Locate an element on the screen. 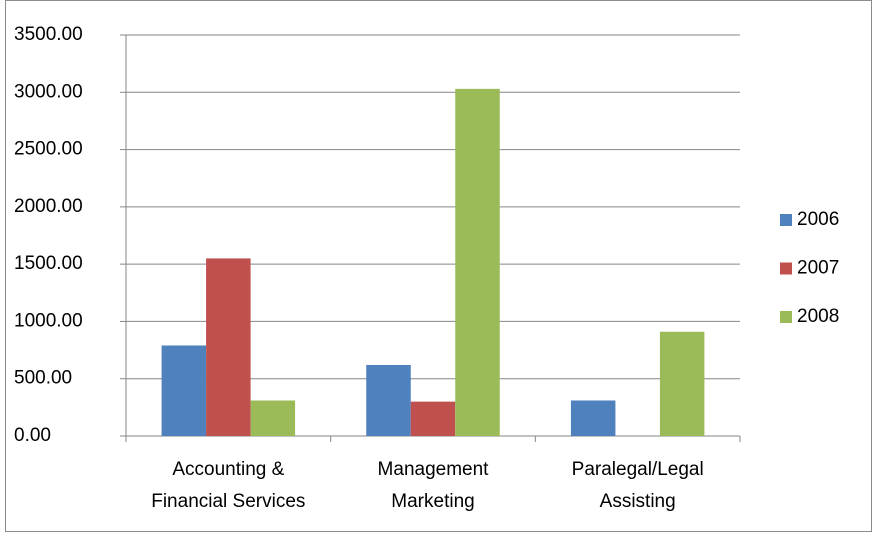  y-tick-label: 1000.00 is located at coordinates (48, 320).